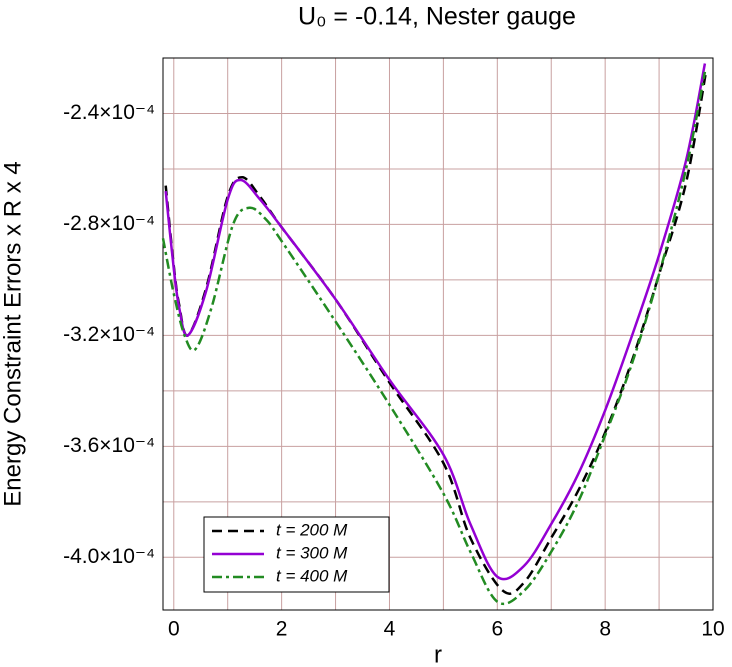  Describe the element at coordinates (312, 529) in the screenshot. I see `legend-label: t = 200 M` at that location.